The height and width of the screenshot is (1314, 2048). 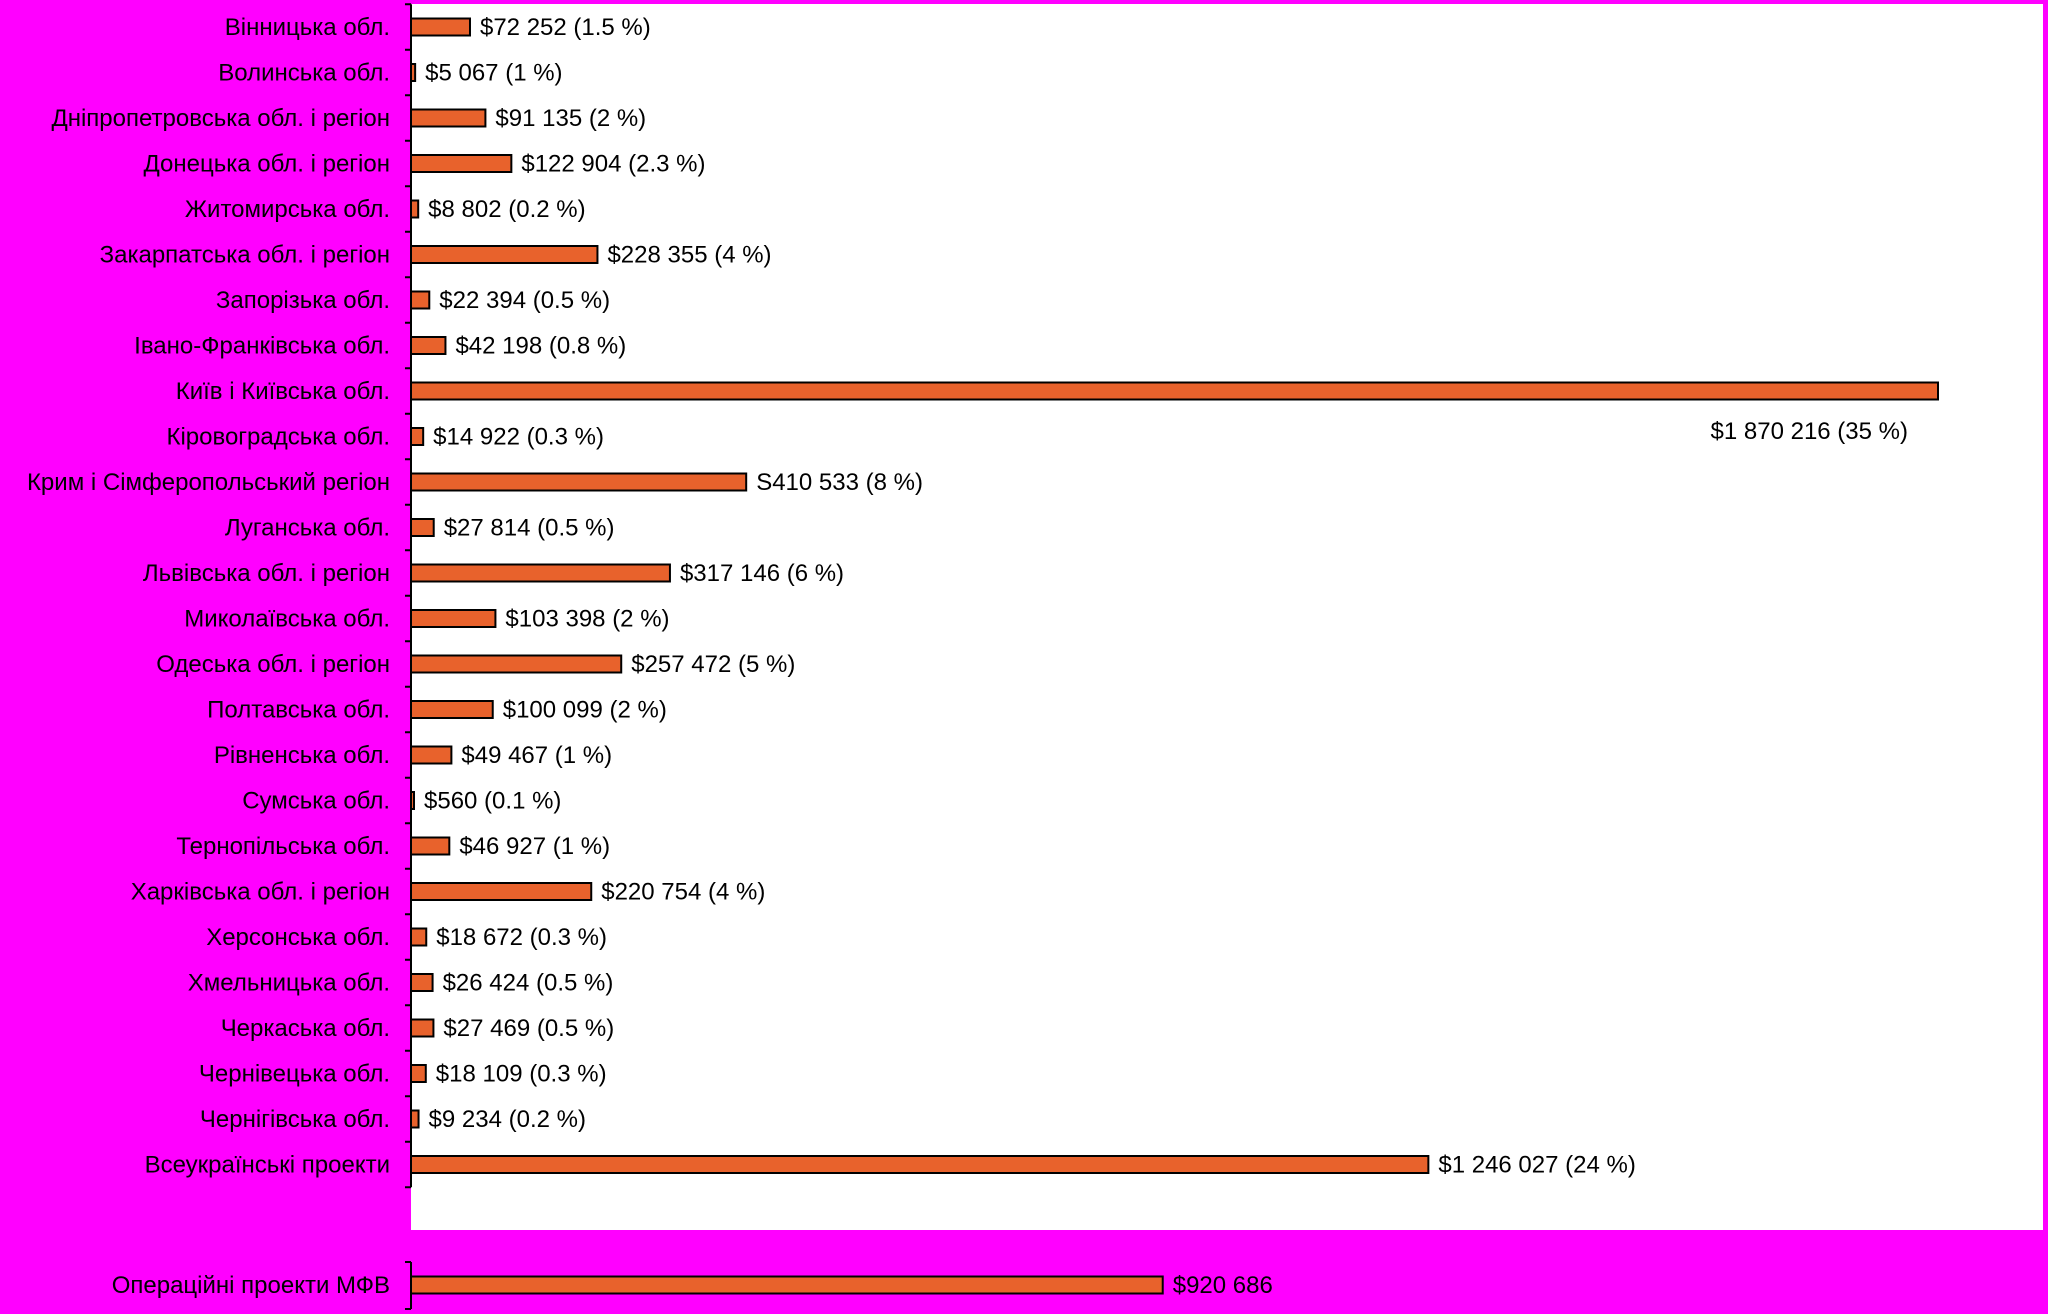 What do you see at coordinates (528, 1028) in the screenshot?
I see `data-label: $27 469 (0.5 %)` at bounding box center [528, 1028].